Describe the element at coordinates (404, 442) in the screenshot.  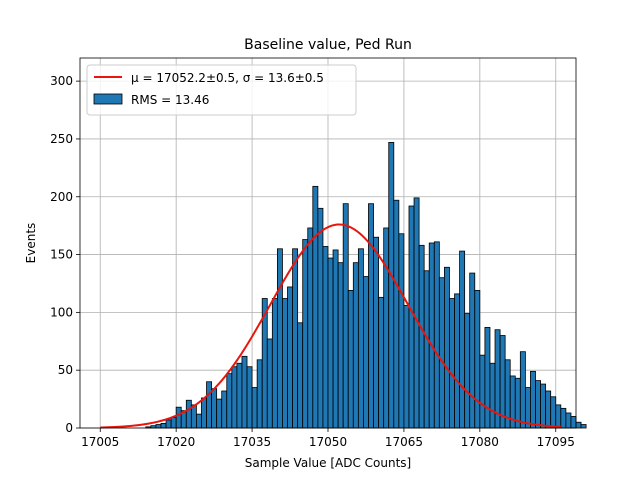
I see `x-tick-label: 17065` at that location.